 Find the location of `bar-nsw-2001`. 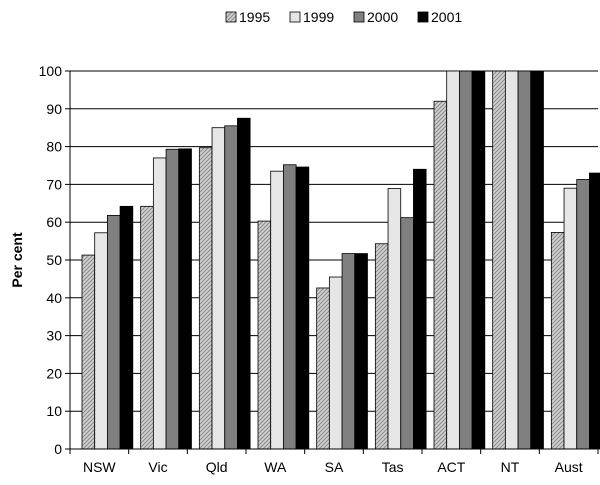

bar-nsw-2001 is located at coordinates (126, 327).